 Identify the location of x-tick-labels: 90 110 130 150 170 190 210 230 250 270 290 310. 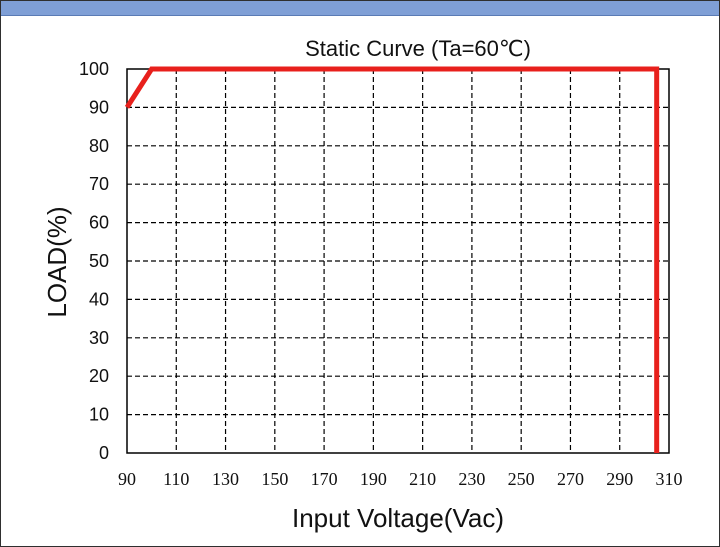
(400, 479).